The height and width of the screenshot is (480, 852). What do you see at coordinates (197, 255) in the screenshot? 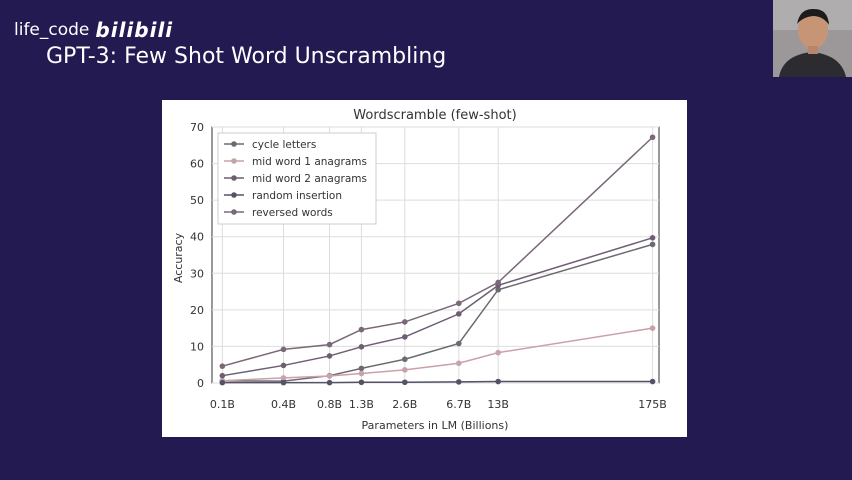
I see `y-tick-labels: 0 10 20 30 40 50 60 70` at bounding box center [197, 255].